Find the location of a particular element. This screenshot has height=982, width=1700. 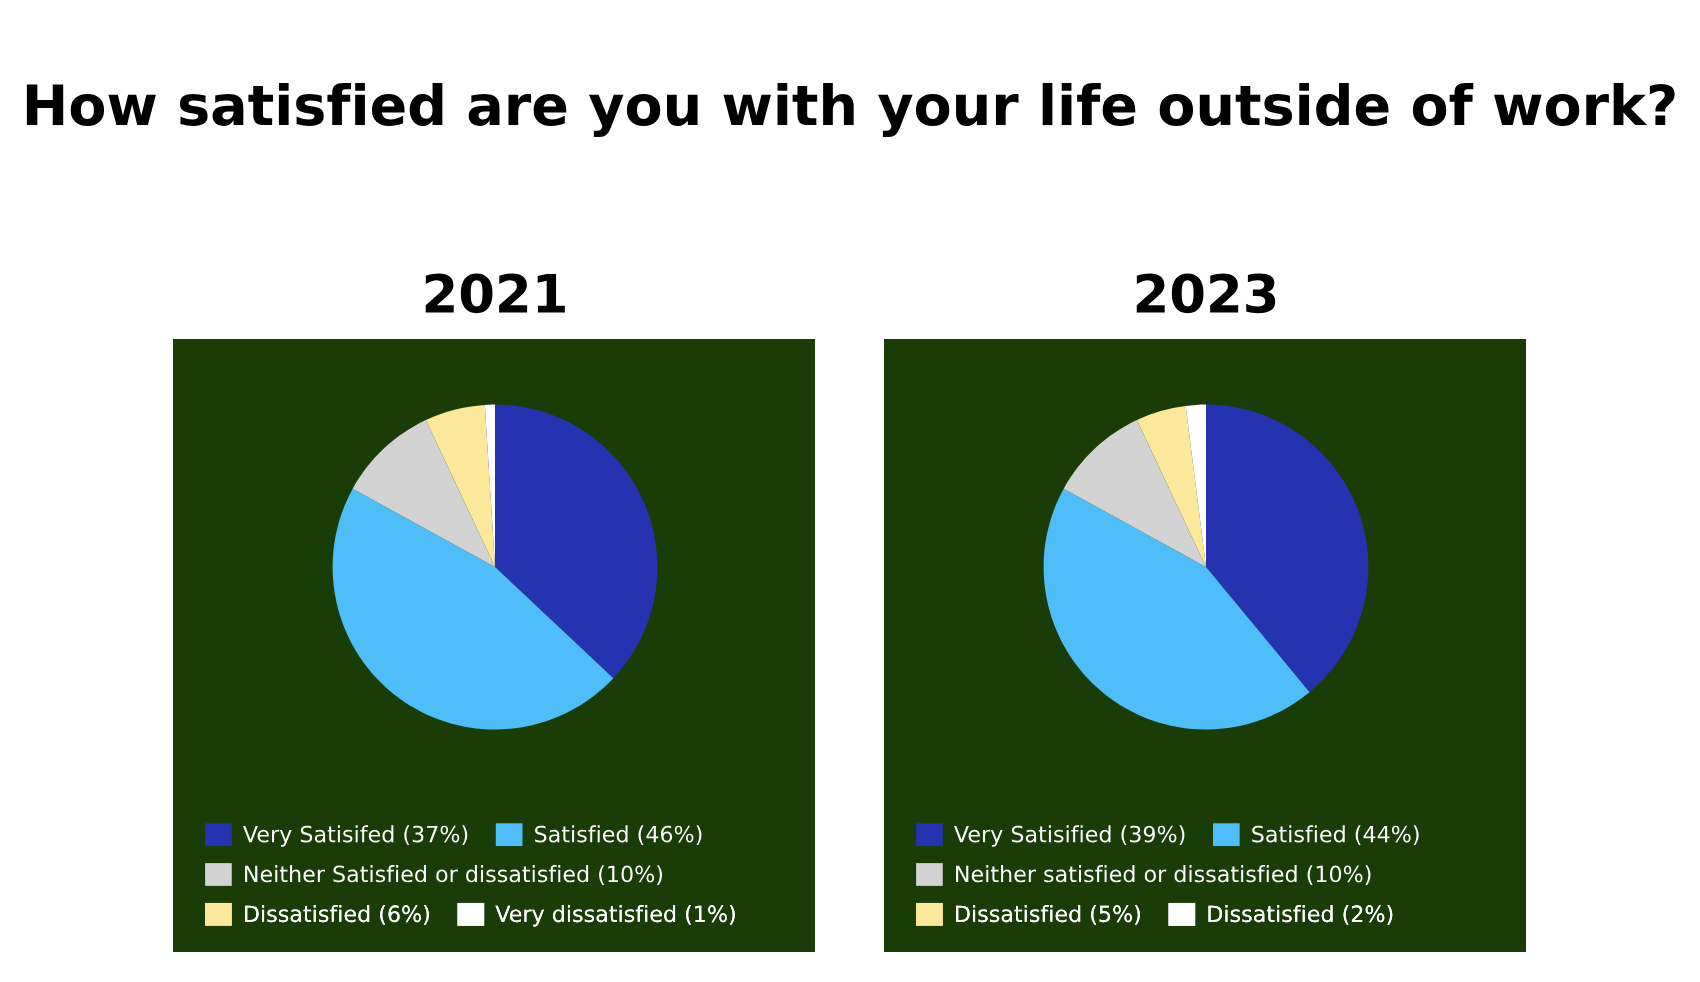

legend-label: Very Satisifed (37%) is located at coordinates (355, 836).